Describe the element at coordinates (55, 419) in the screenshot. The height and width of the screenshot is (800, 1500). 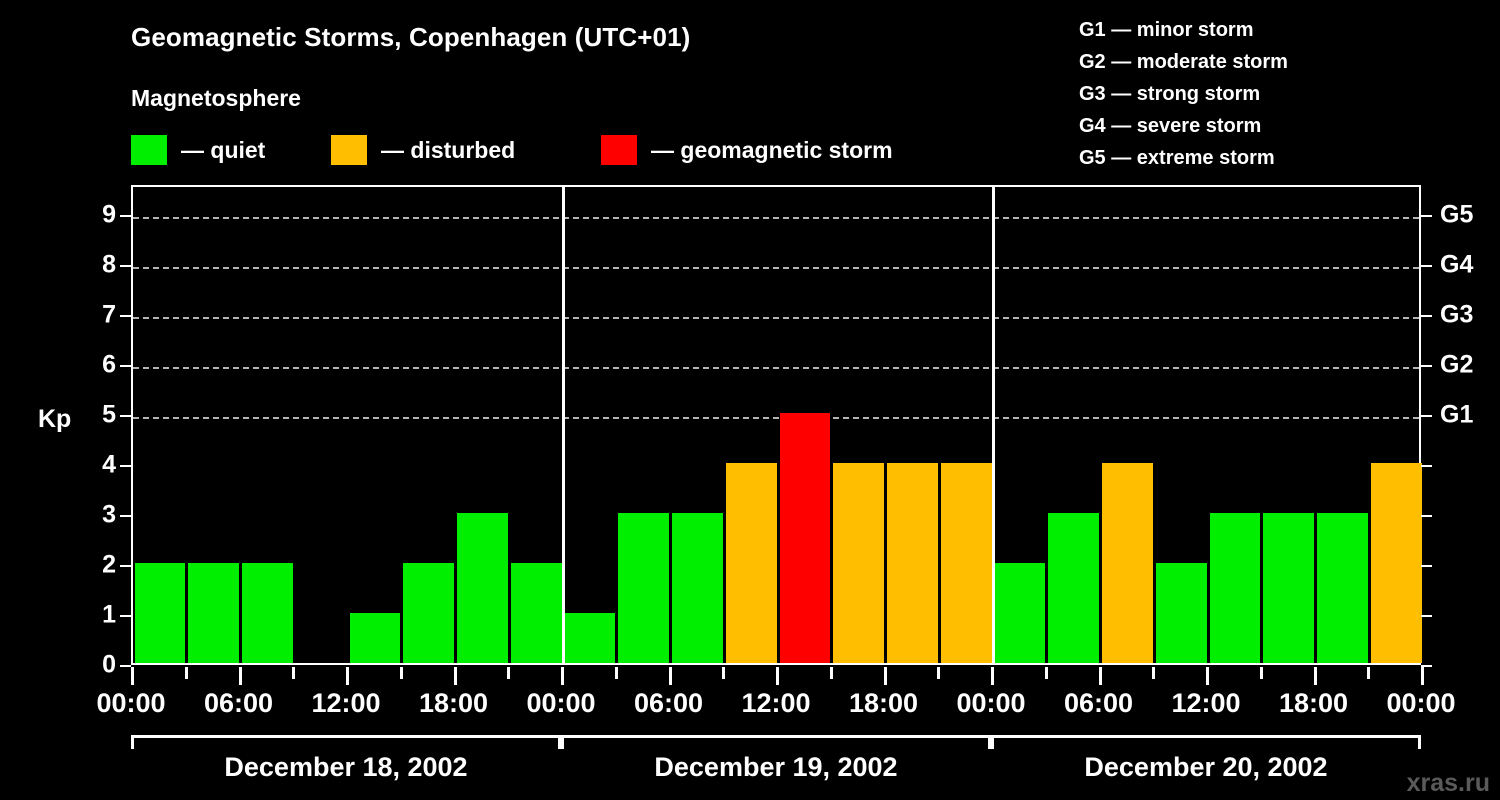
I see `y-axis-title: Kp` at that location.